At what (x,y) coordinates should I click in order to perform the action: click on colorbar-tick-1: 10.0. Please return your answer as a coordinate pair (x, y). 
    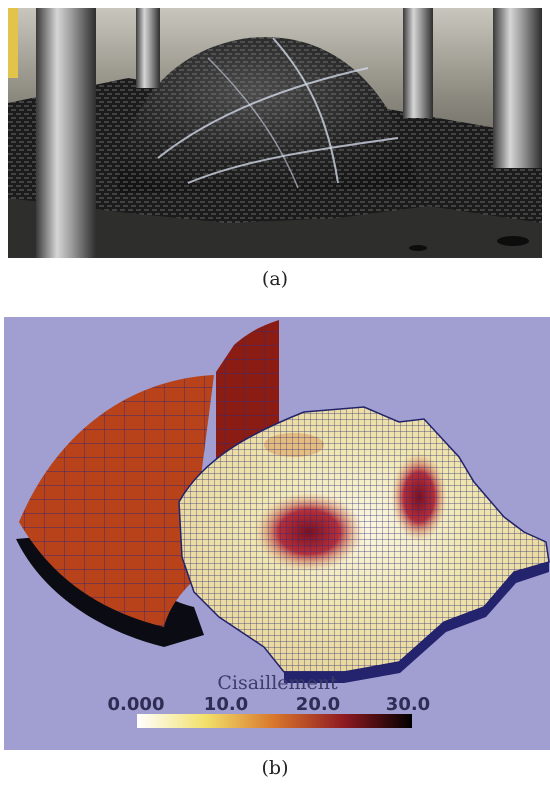
    Looking at the image, I should click on (226, 704).